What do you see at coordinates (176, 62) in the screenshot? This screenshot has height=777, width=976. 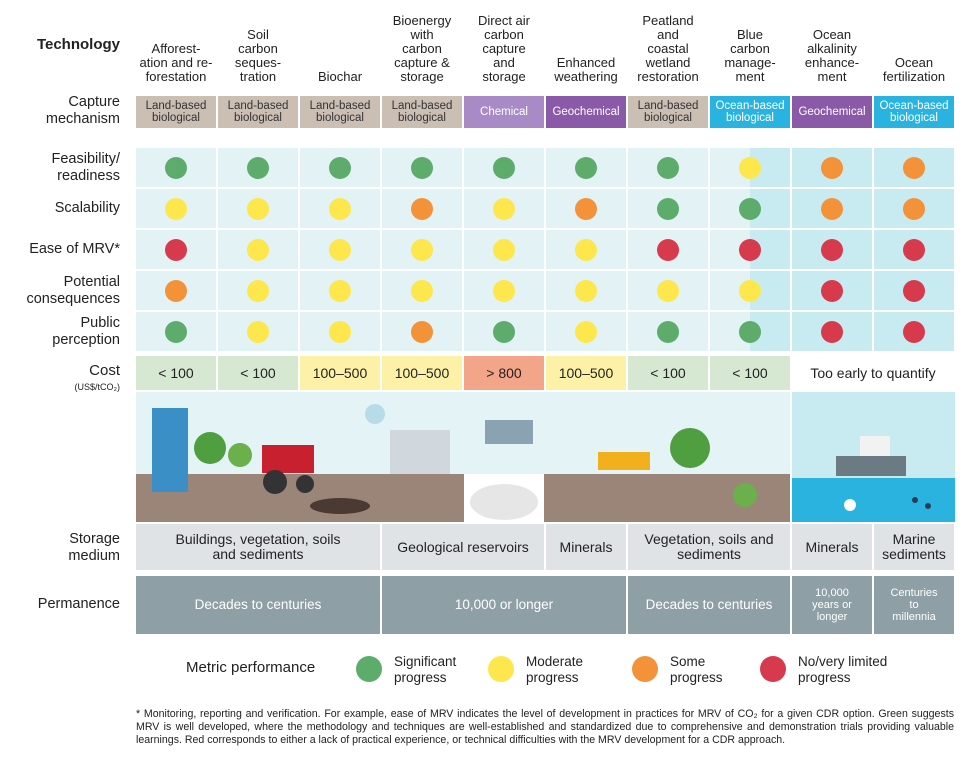 I see `technology-name: Afforest- ation and re- forestation` at bounding box center [176, 62].